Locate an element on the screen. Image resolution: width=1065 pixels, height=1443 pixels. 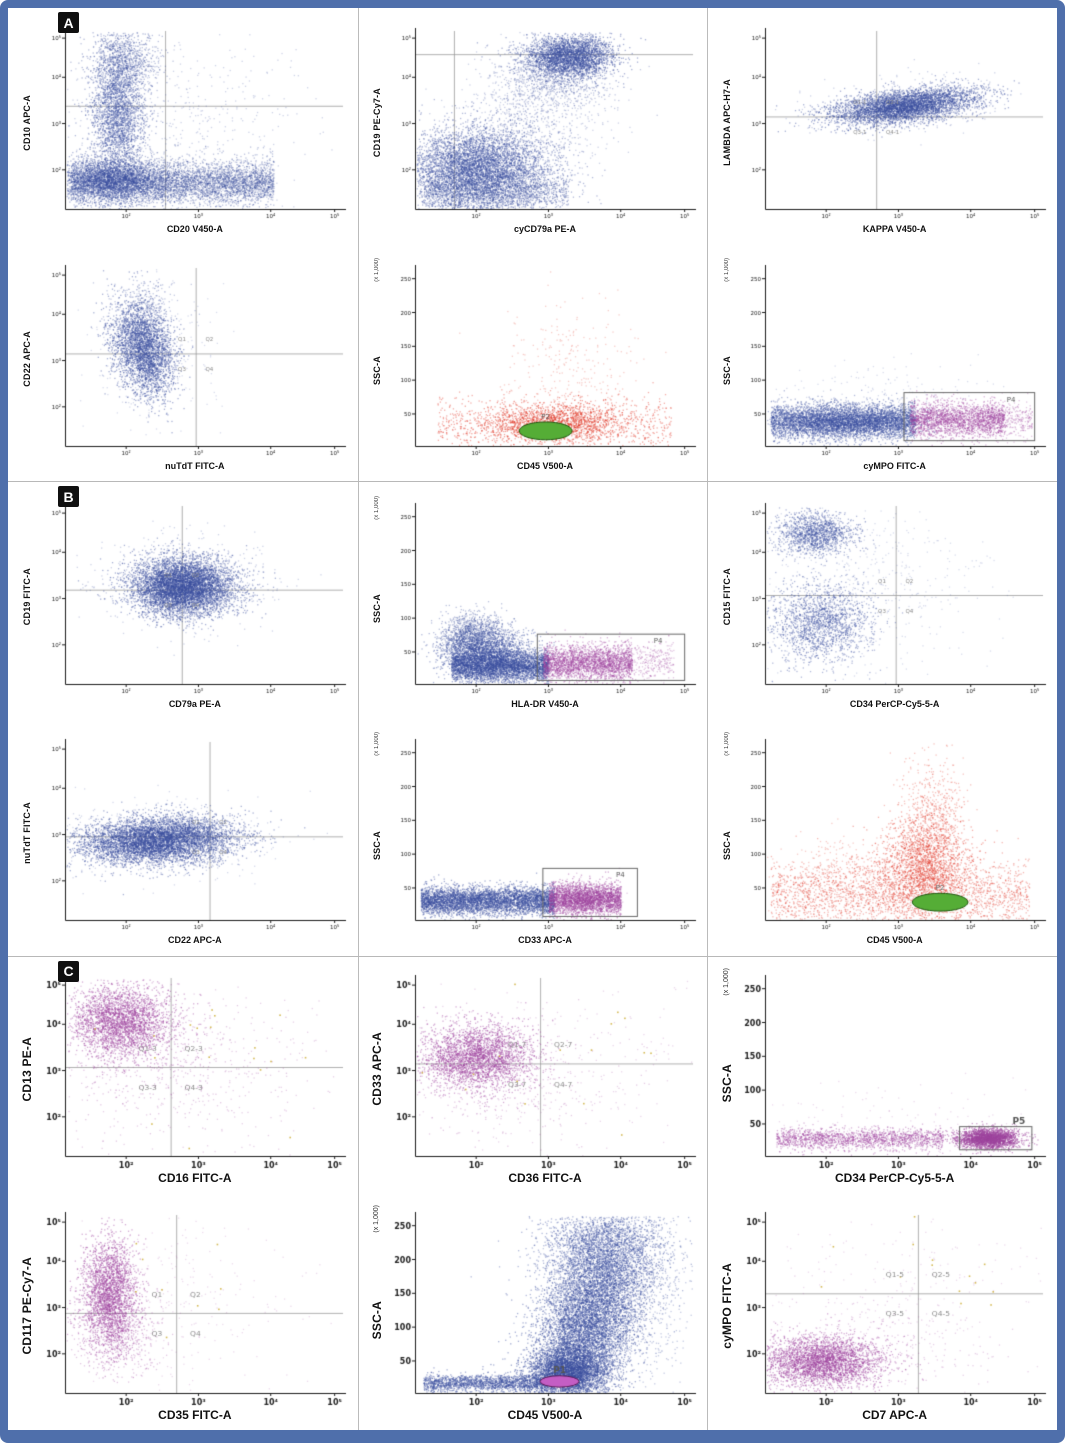
y-axis-area: cyMPO FITC-A is located at coordinates (727, 1305).